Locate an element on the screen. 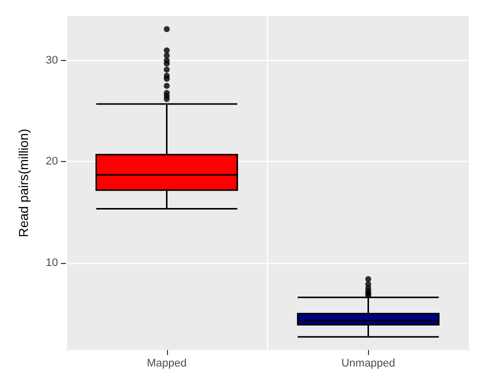  x-tick-label: Unmapped is located at coordinates (368, 364).